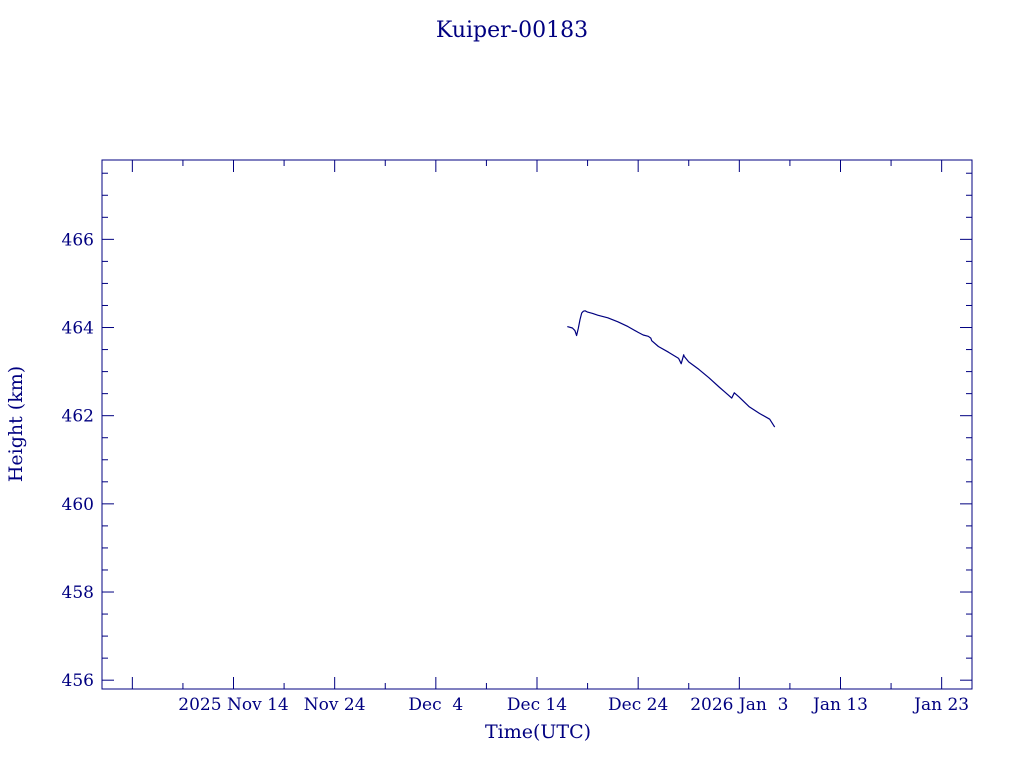 Image resolution: width=1024 pixels, height=768 pixels. I want to click on y-tick-label: 462, so click(78, 417).